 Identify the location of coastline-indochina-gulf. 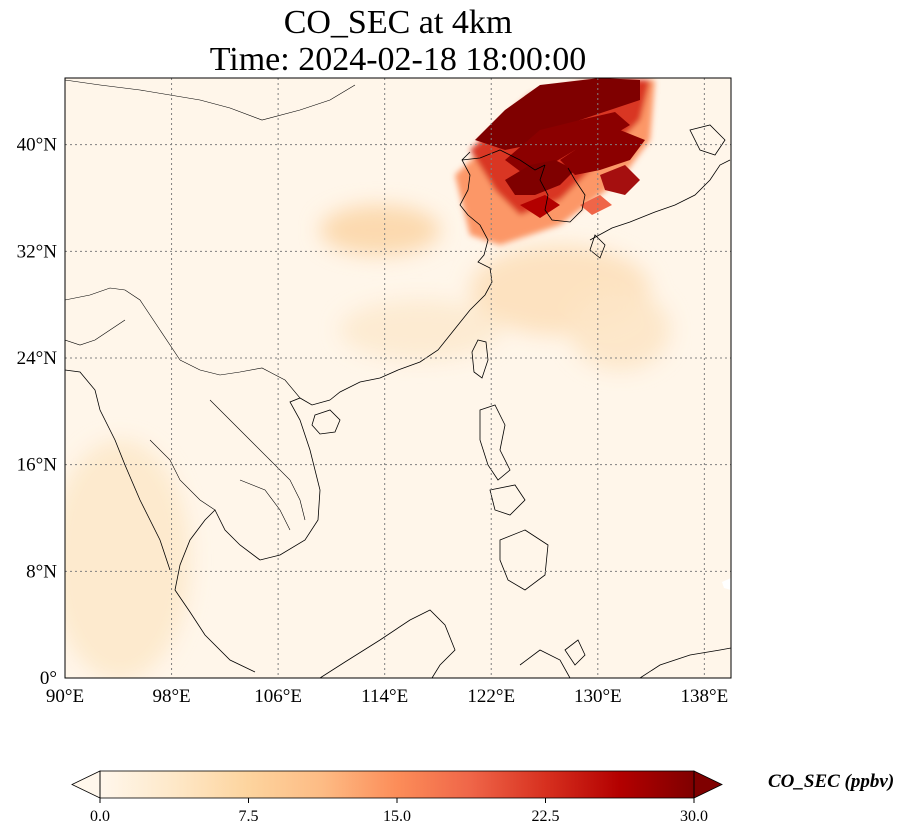
(217, 591).